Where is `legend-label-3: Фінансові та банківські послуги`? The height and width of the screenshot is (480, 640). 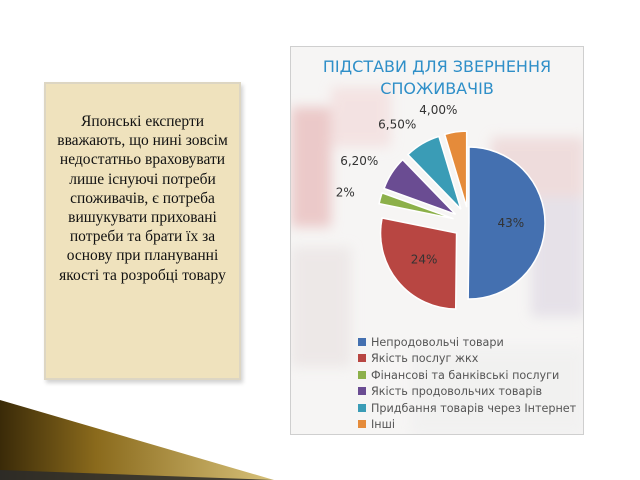 legend-label-3: Фінансові та банківські послуги is located at coordinates (465, 375).